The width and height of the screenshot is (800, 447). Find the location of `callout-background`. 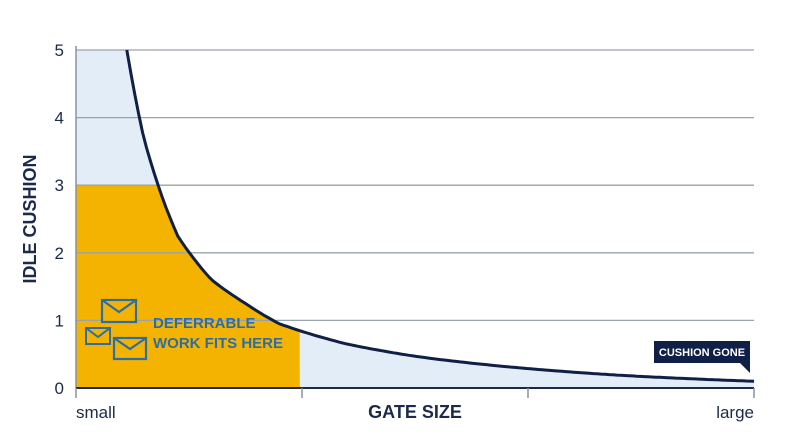

callout-background is located at coordinates (702, 357).